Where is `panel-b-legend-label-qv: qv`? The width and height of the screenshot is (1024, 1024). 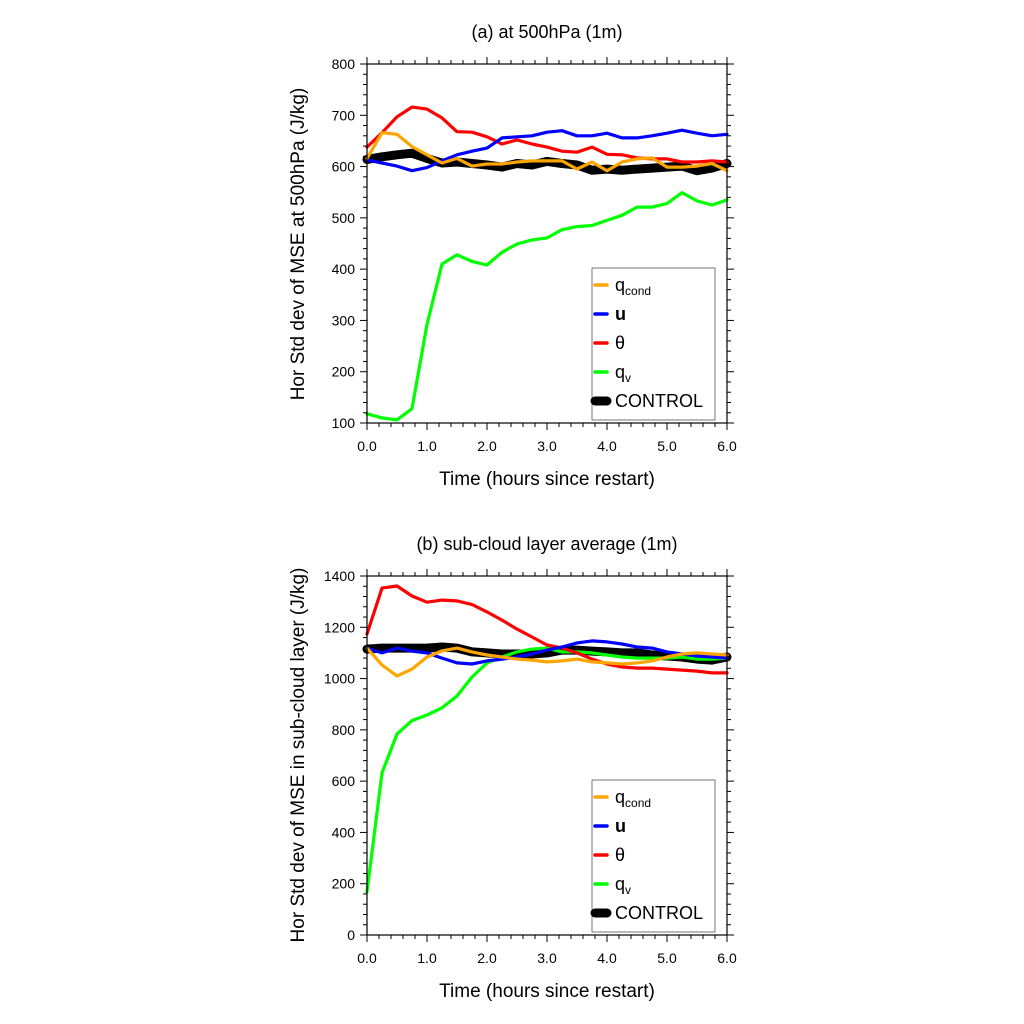
panel-b-legend-label-qv: qv is located at coordinates (623, 885).